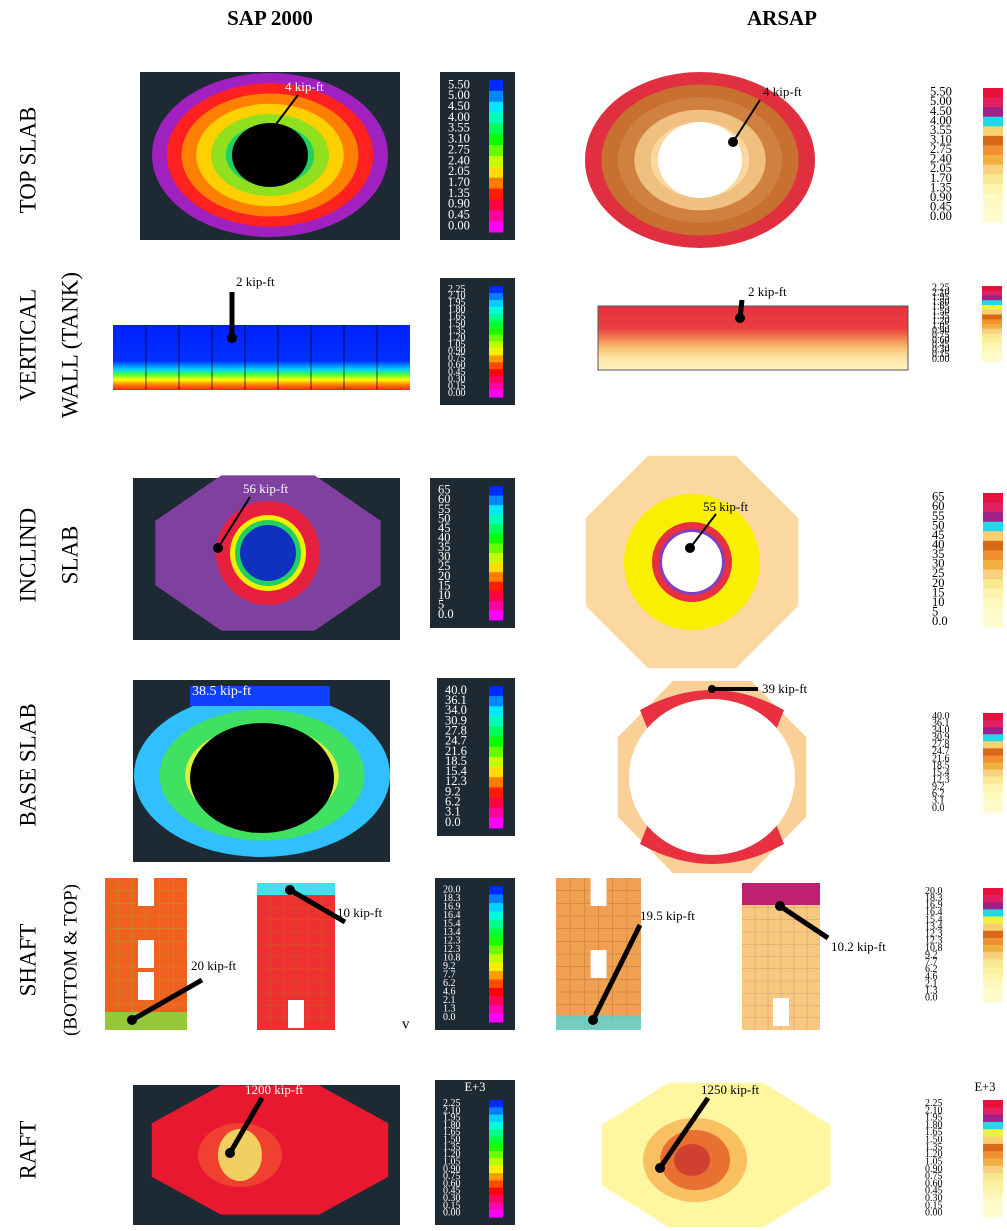  What do you see at coordinates (941, 737) in the screenshot?
I see `legend-label: 30.9` at bounding box center [941, 737].